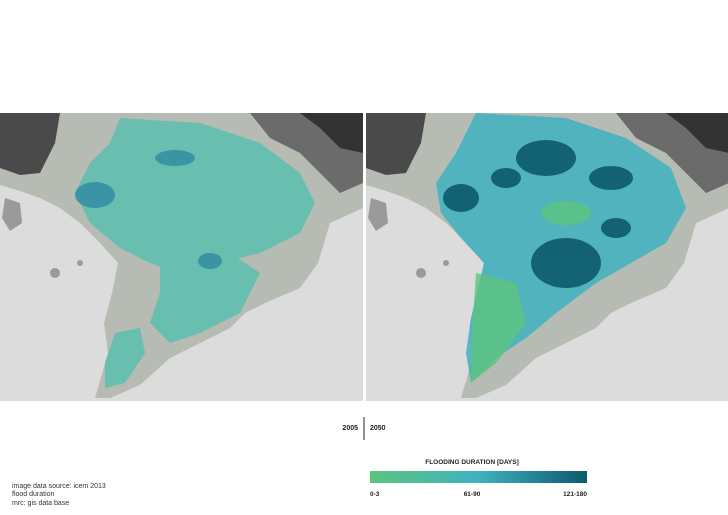 Image resolution: width=728 pixels, height=515 pixels. What do you see at coordinates (531, 292) in the screenshot?
I see `flood-shallow` at bounding box center [531, 292].